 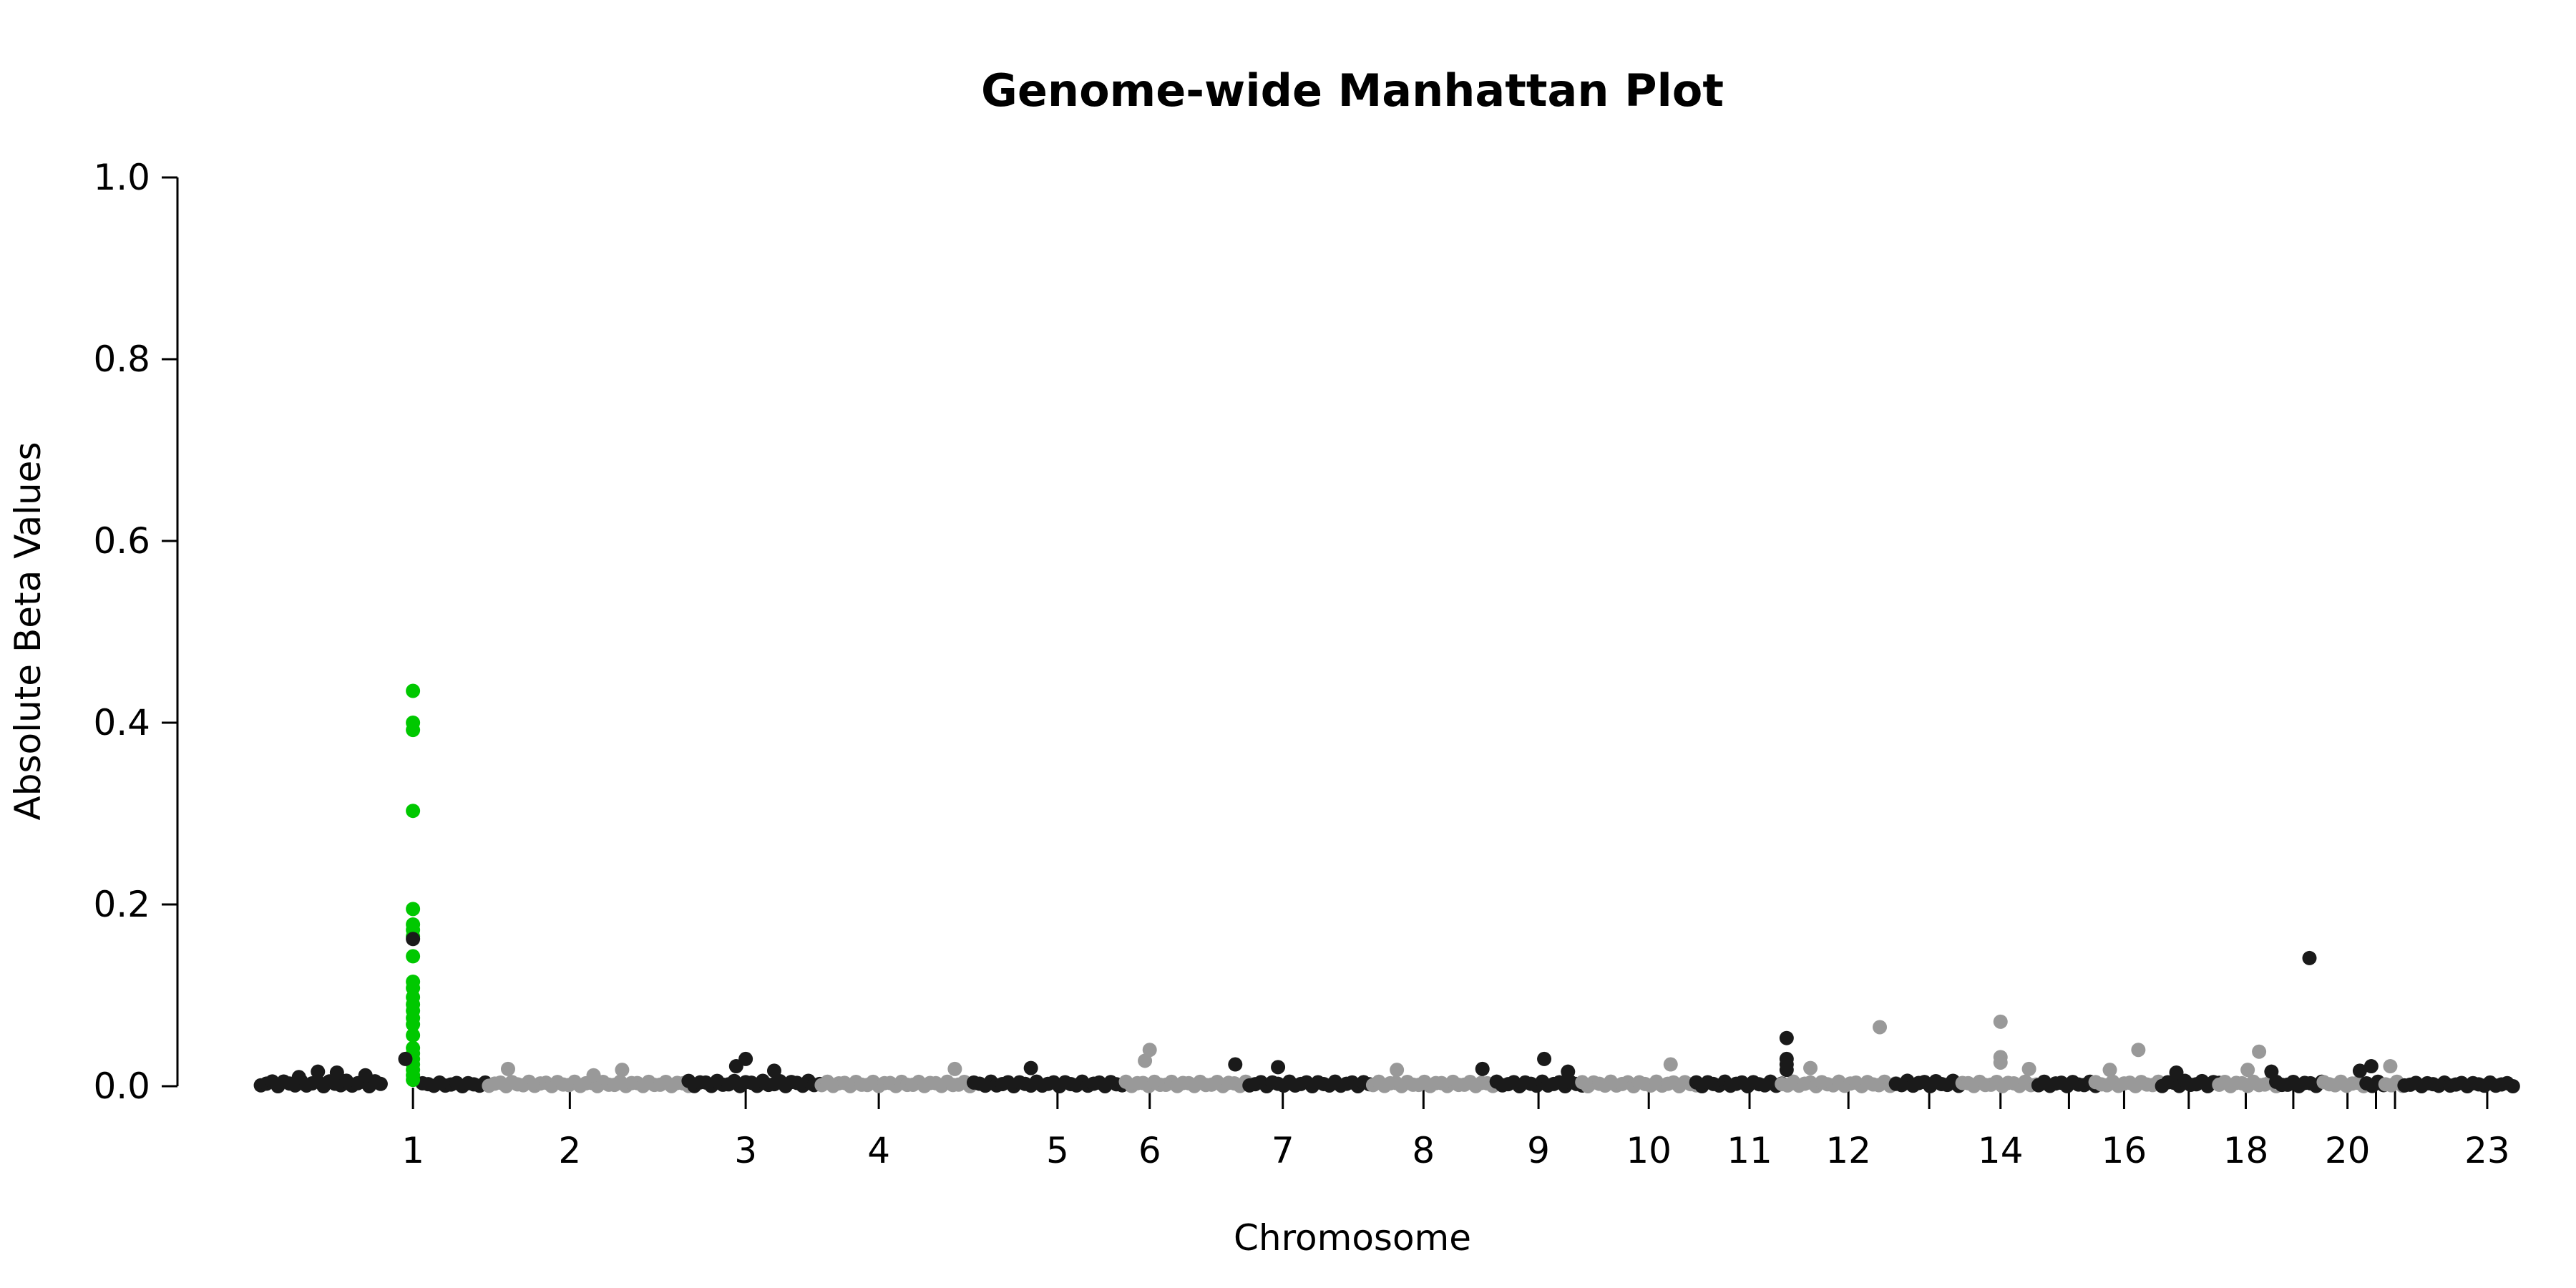 I want to click on y-axis: 0.0 0.2 0.4 0.6 0.8 1.0, so click(x=136, y=632).